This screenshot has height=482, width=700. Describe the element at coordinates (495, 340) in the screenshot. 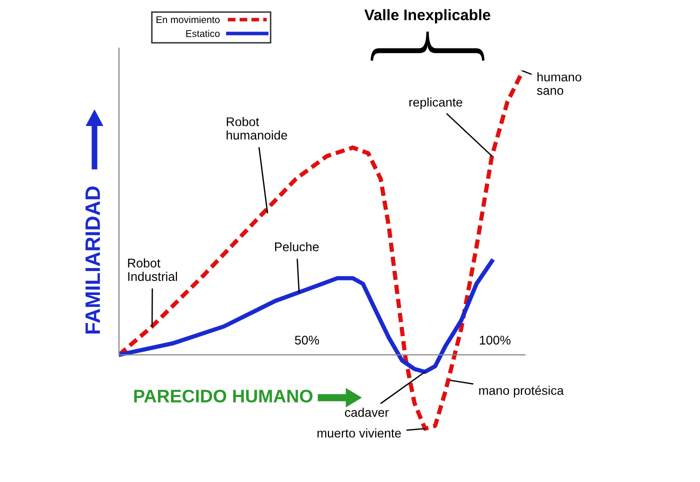

I see `x-tick-label: 100%` at that location.